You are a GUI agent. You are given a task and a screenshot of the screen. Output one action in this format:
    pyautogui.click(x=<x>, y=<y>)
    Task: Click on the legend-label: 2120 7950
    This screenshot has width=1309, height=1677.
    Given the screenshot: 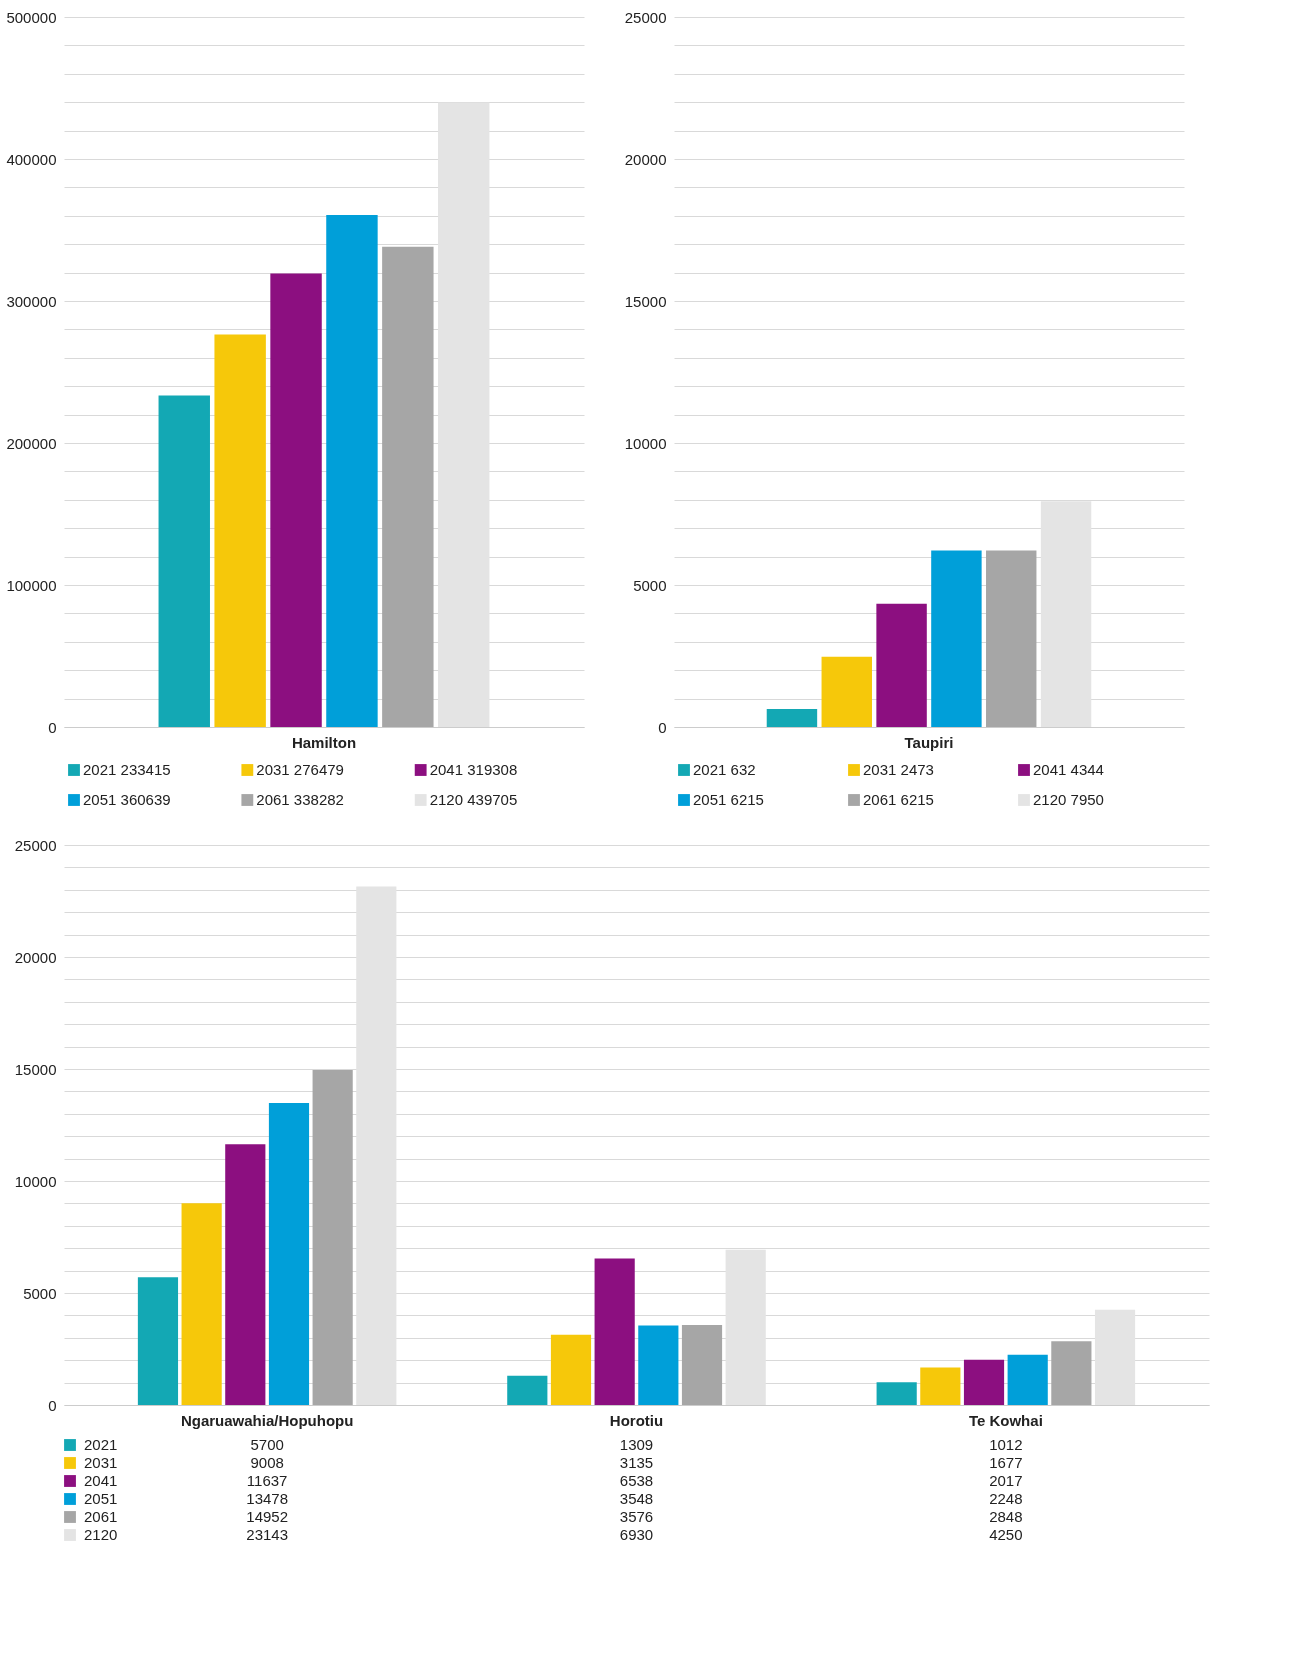 What is the action you would take?
    pyautogui.click(x=1068, y=799)
    